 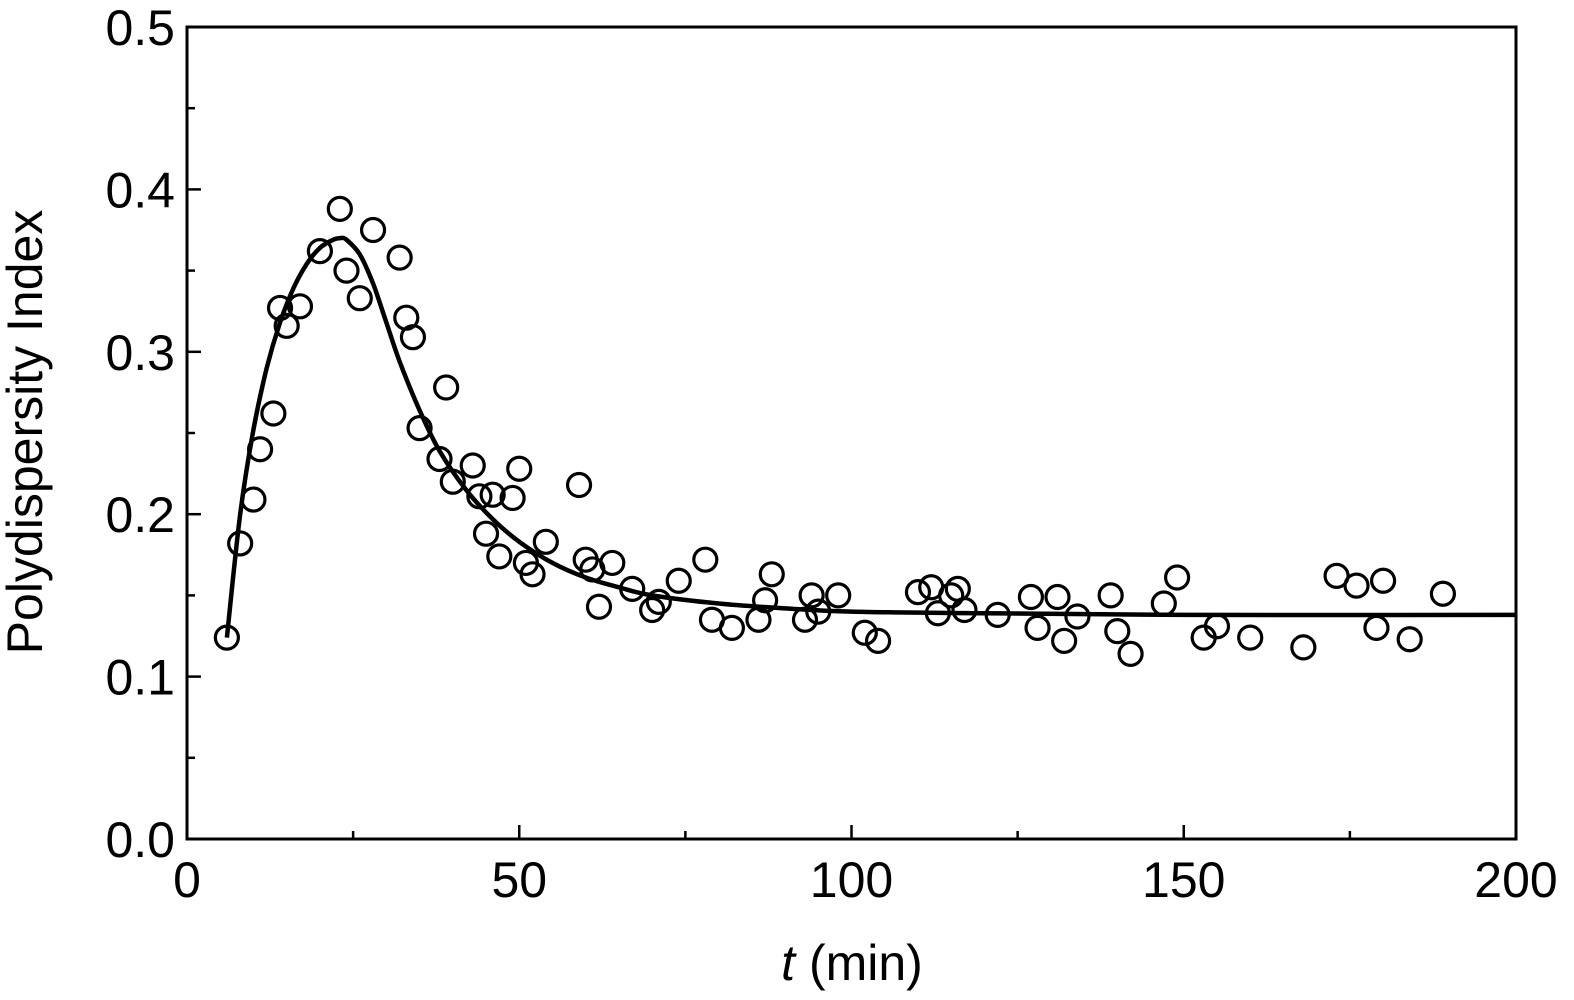 I want to click on x-tick-label: 0, so click(x=187, y=880).